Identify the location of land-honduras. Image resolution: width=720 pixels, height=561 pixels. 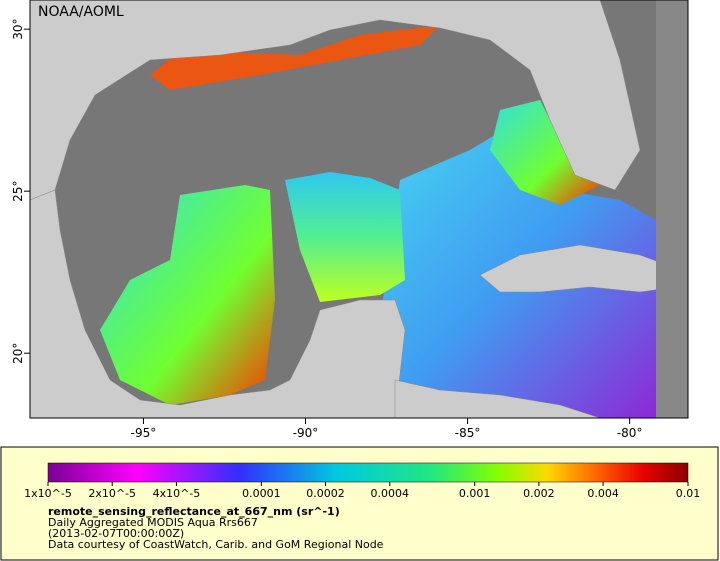
(497, 398).